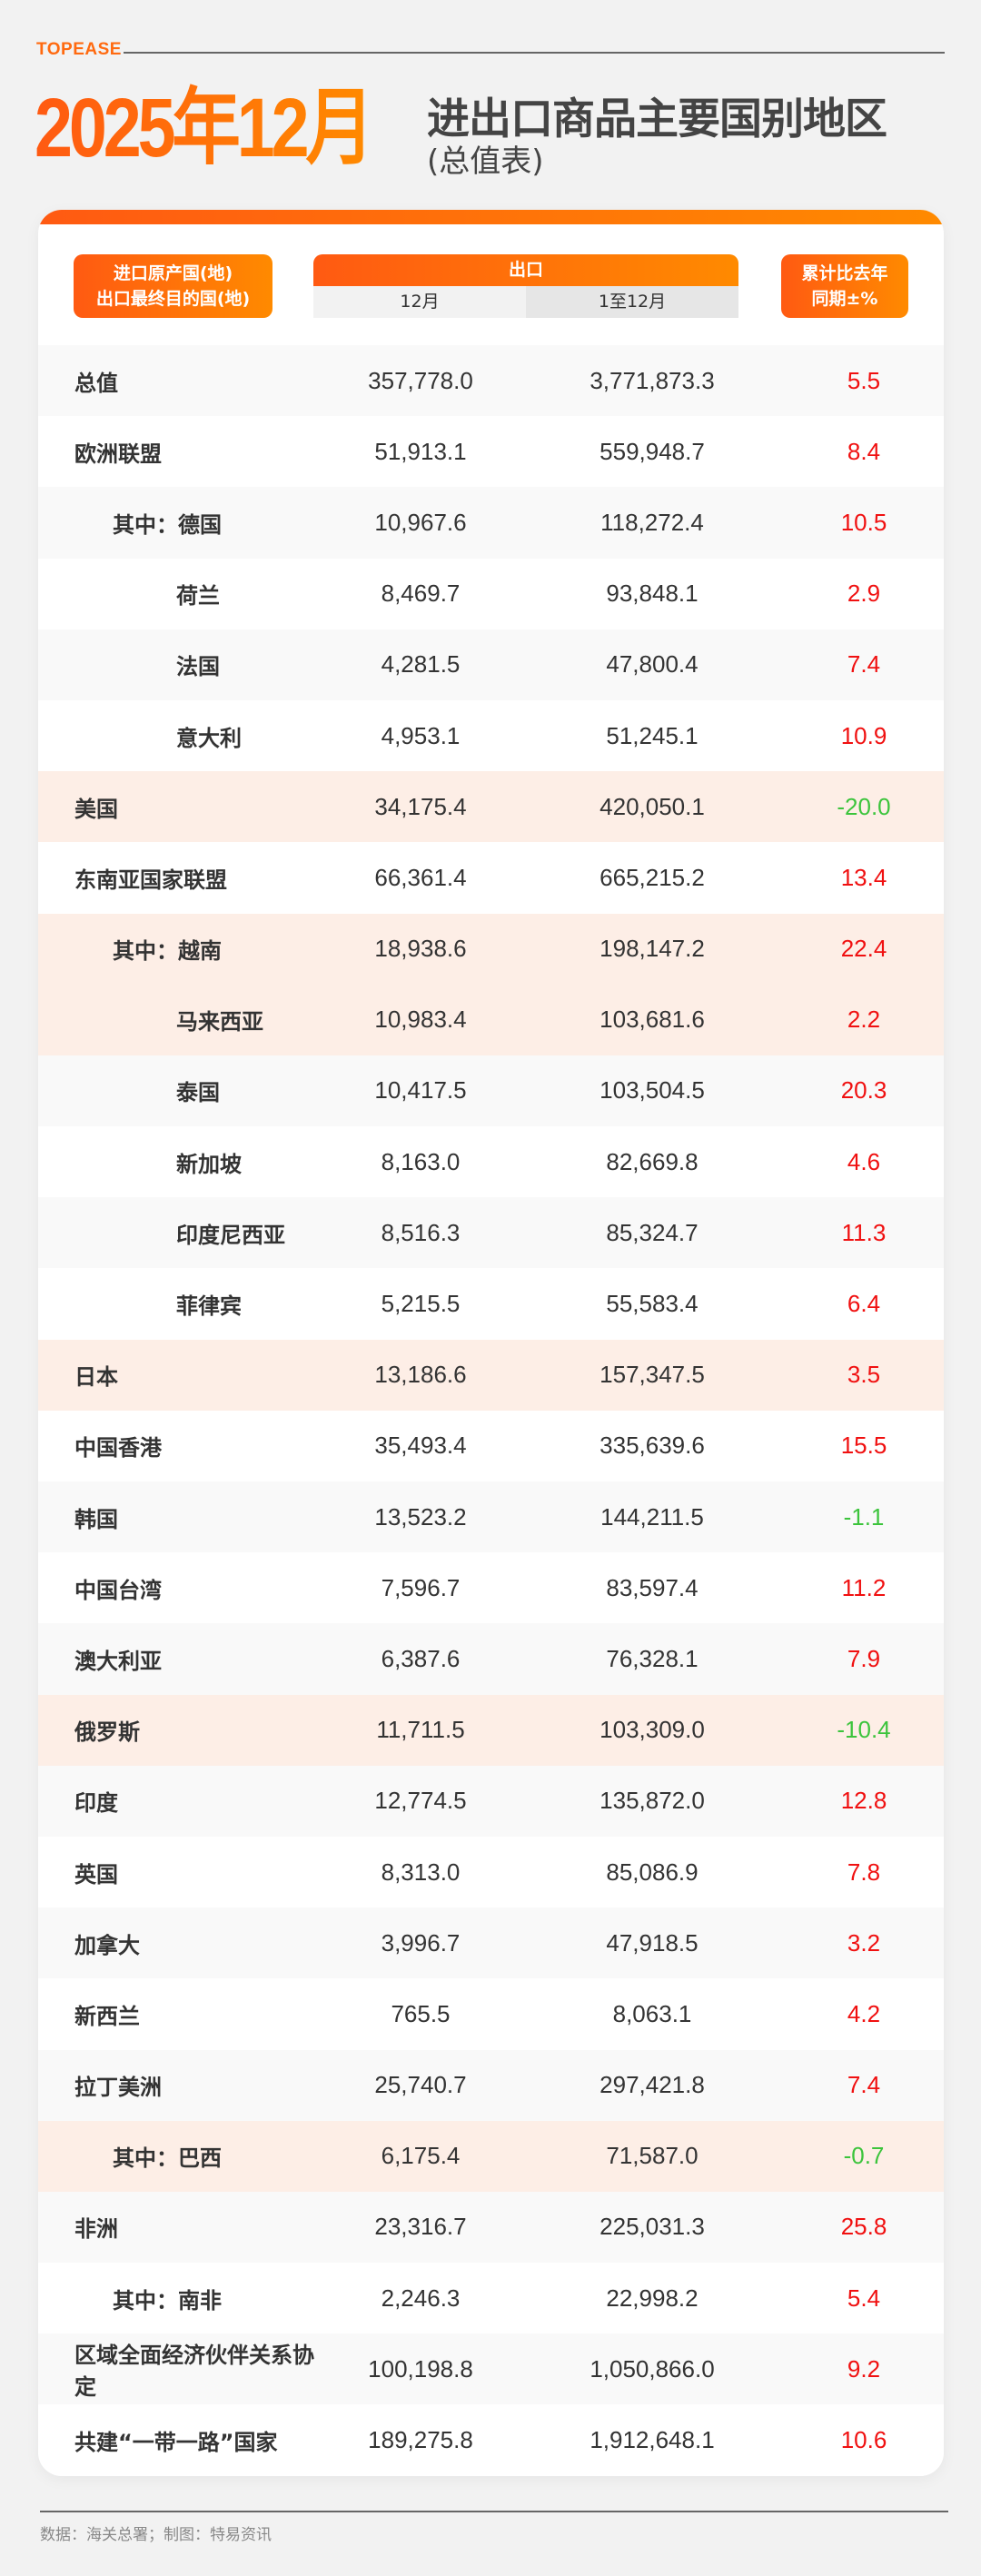 The width and height of the screenshot is (981, 2576). What do you see at coordinates (494, 2511) in the screenshot?
I see `footer-divider` at bounding box center [494, 2511].